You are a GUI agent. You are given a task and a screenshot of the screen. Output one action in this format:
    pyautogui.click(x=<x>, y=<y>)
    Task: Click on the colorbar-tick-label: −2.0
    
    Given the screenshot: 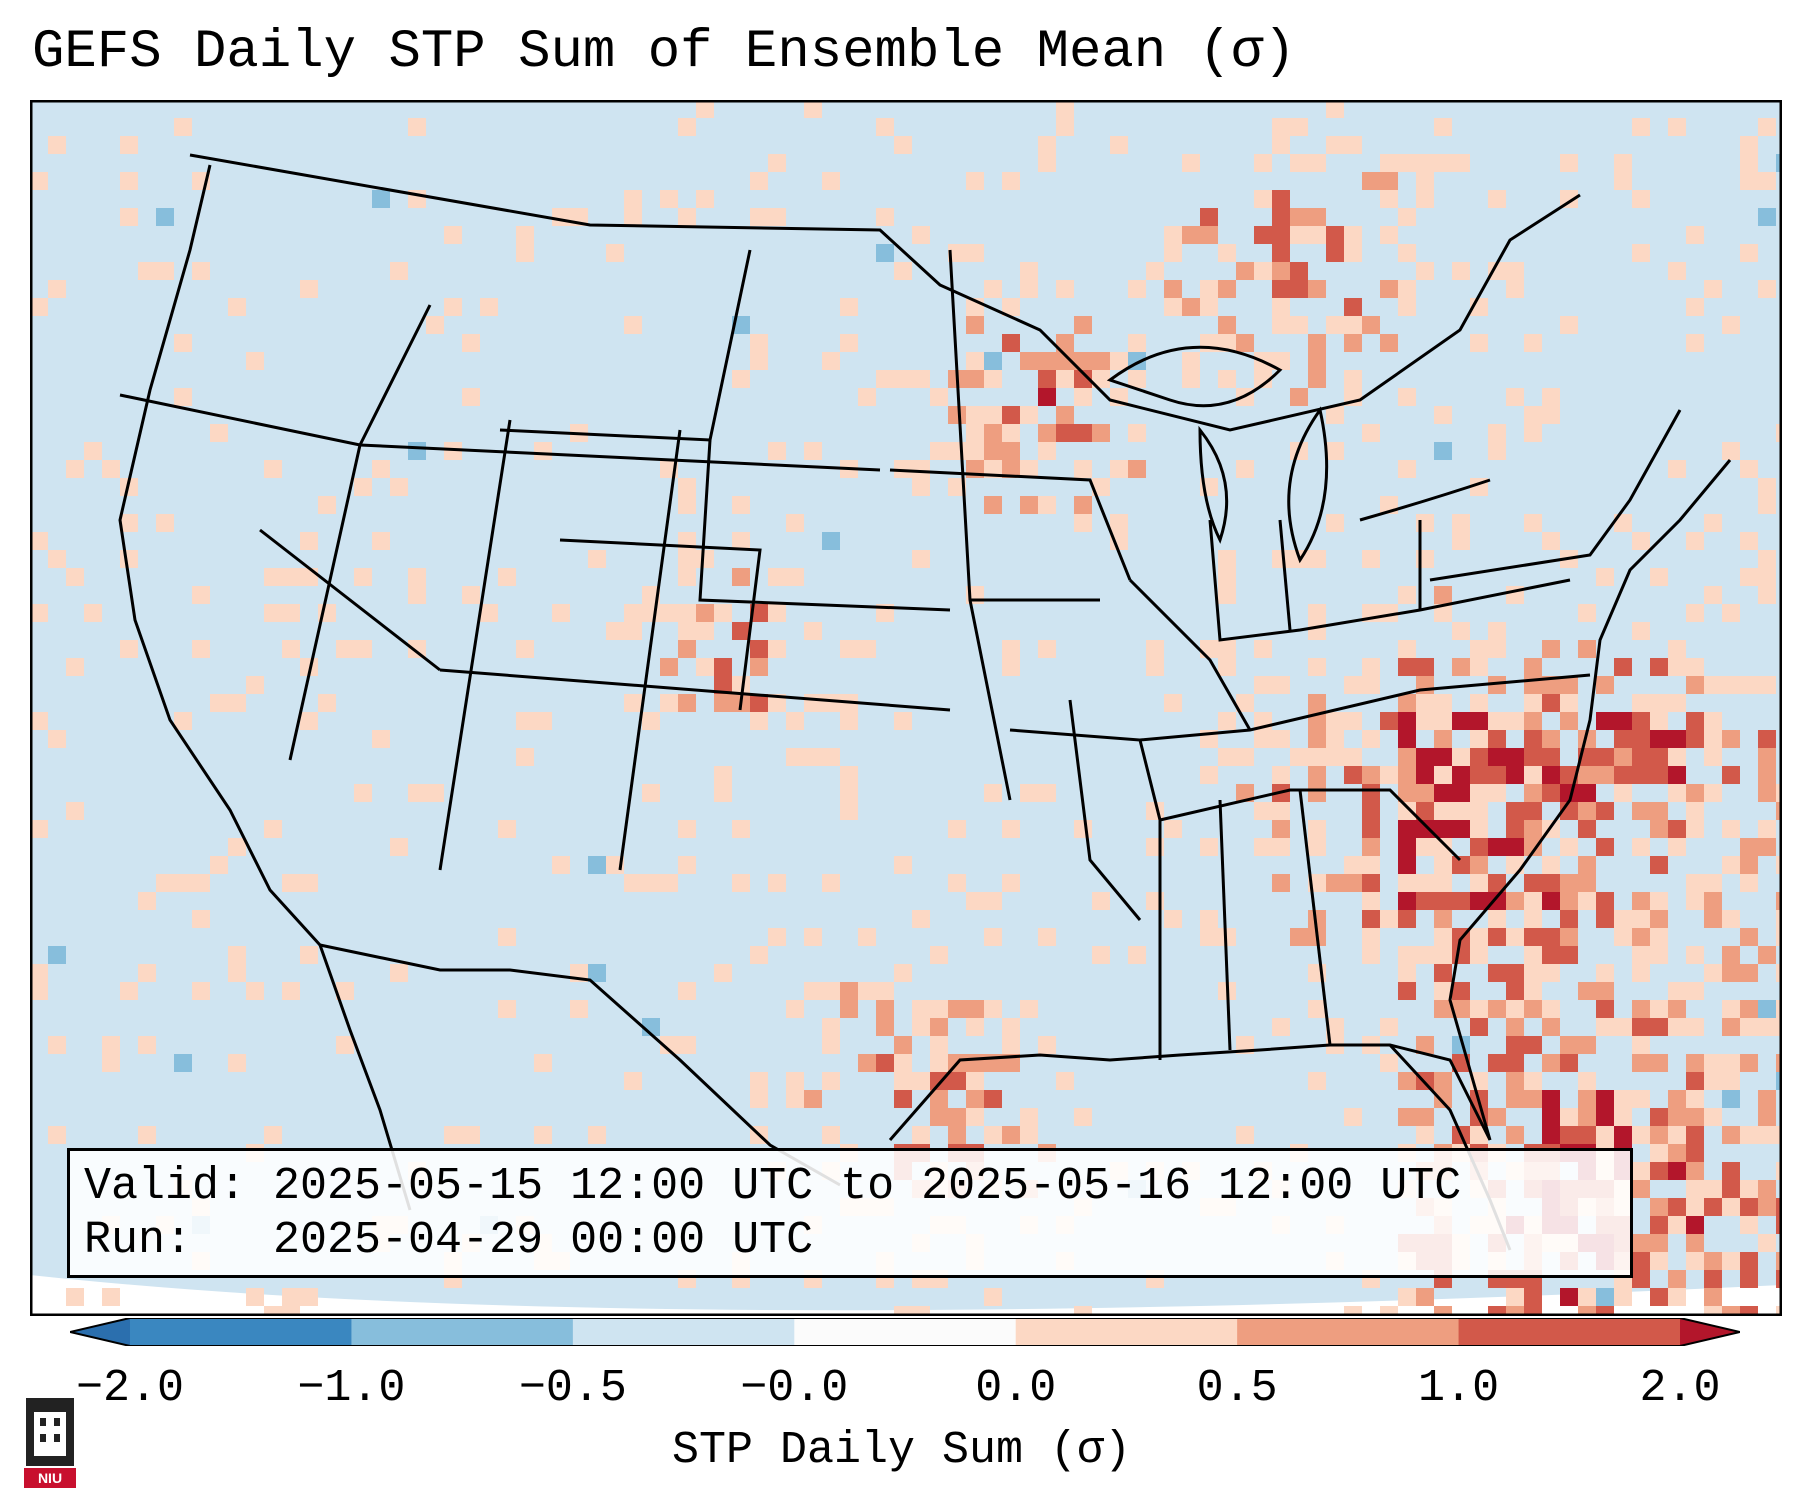 What is the action you would take?
    pyautogui.click(x=130, y=1388)
    